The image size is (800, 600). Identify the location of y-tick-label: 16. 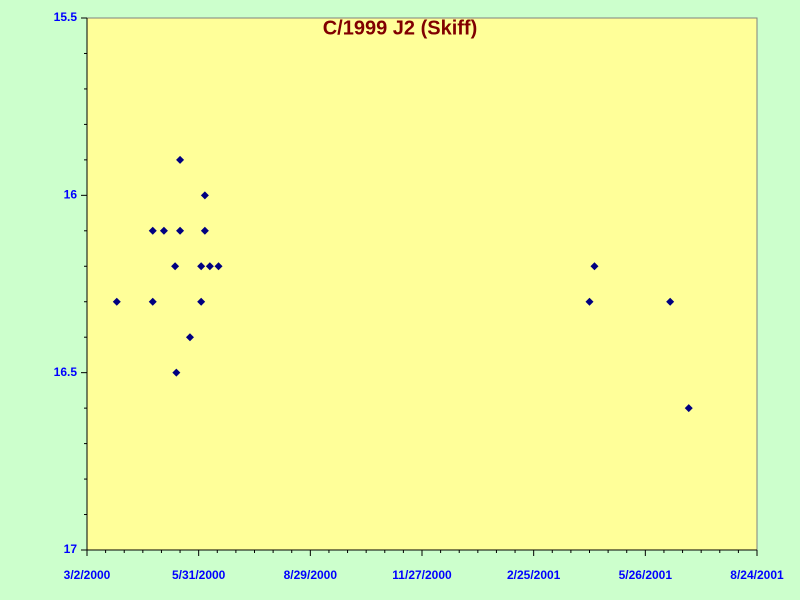
(71, 195).